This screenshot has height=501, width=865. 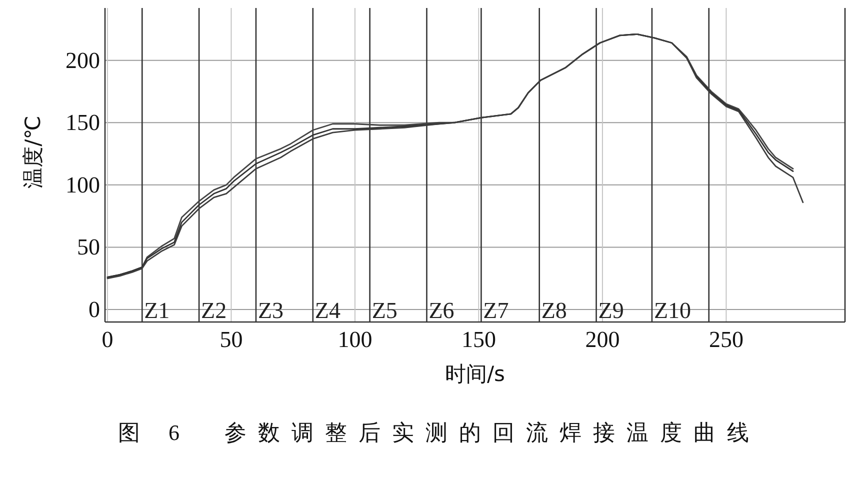 What do you see at coordinates (554, 310) in the screenshot?
I see `ref-line-label: Z8` at bounding box center [554, 310].